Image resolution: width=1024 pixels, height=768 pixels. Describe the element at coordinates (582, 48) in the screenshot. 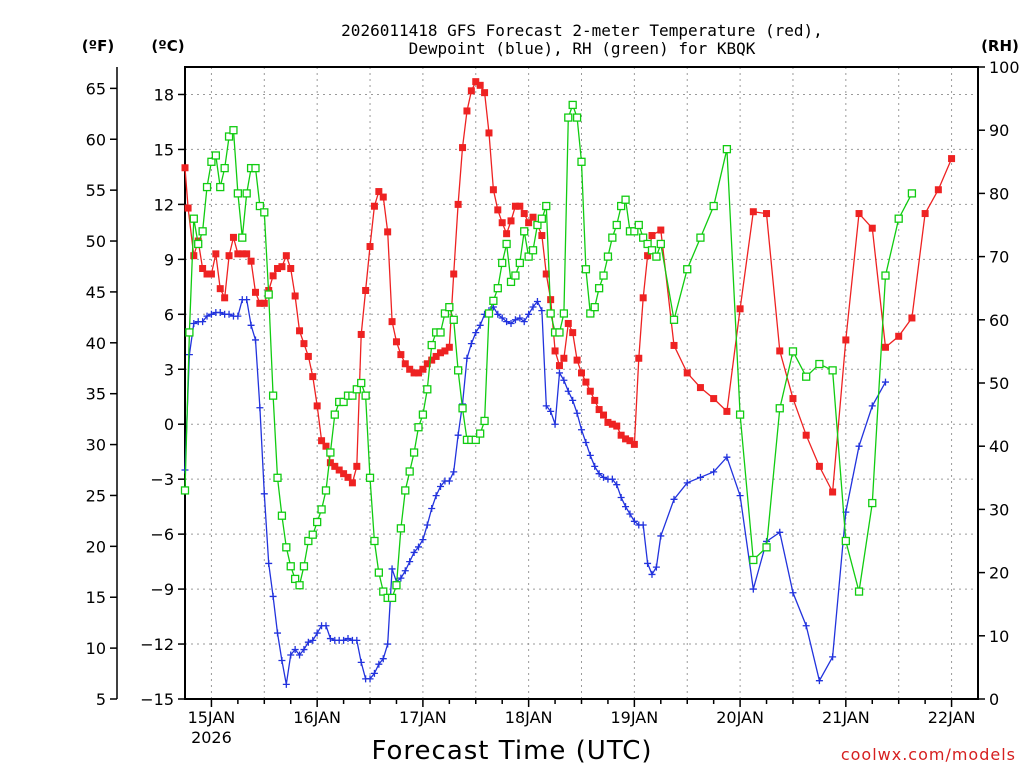

I see `chart-title-line-2: Dewpoint (blue), RH (green) for KBQK` at that location.